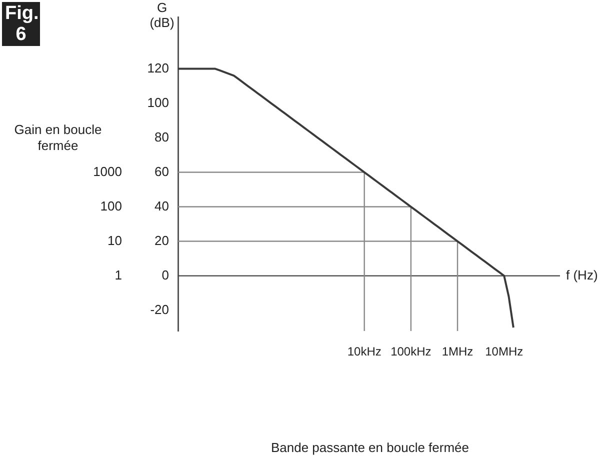 The image size is (608, 460). What do you see at coordinates (165, 274) in the screenshot?
I see `y-tick-label: 0` at bounding box center [165, 274].